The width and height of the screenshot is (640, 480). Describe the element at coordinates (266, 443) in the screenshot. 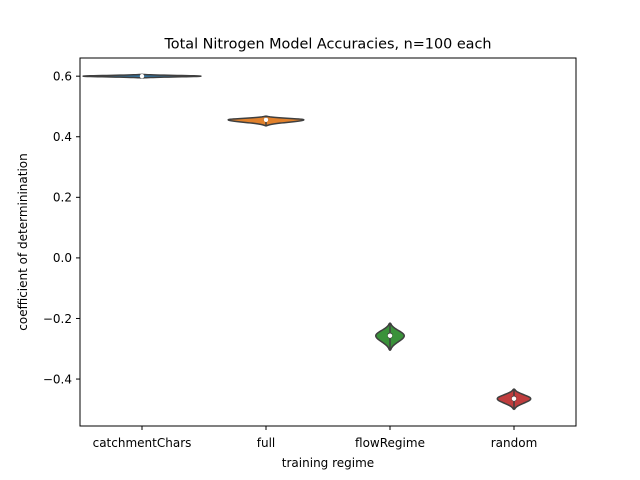

I see `x-tick-label: full` at that location.